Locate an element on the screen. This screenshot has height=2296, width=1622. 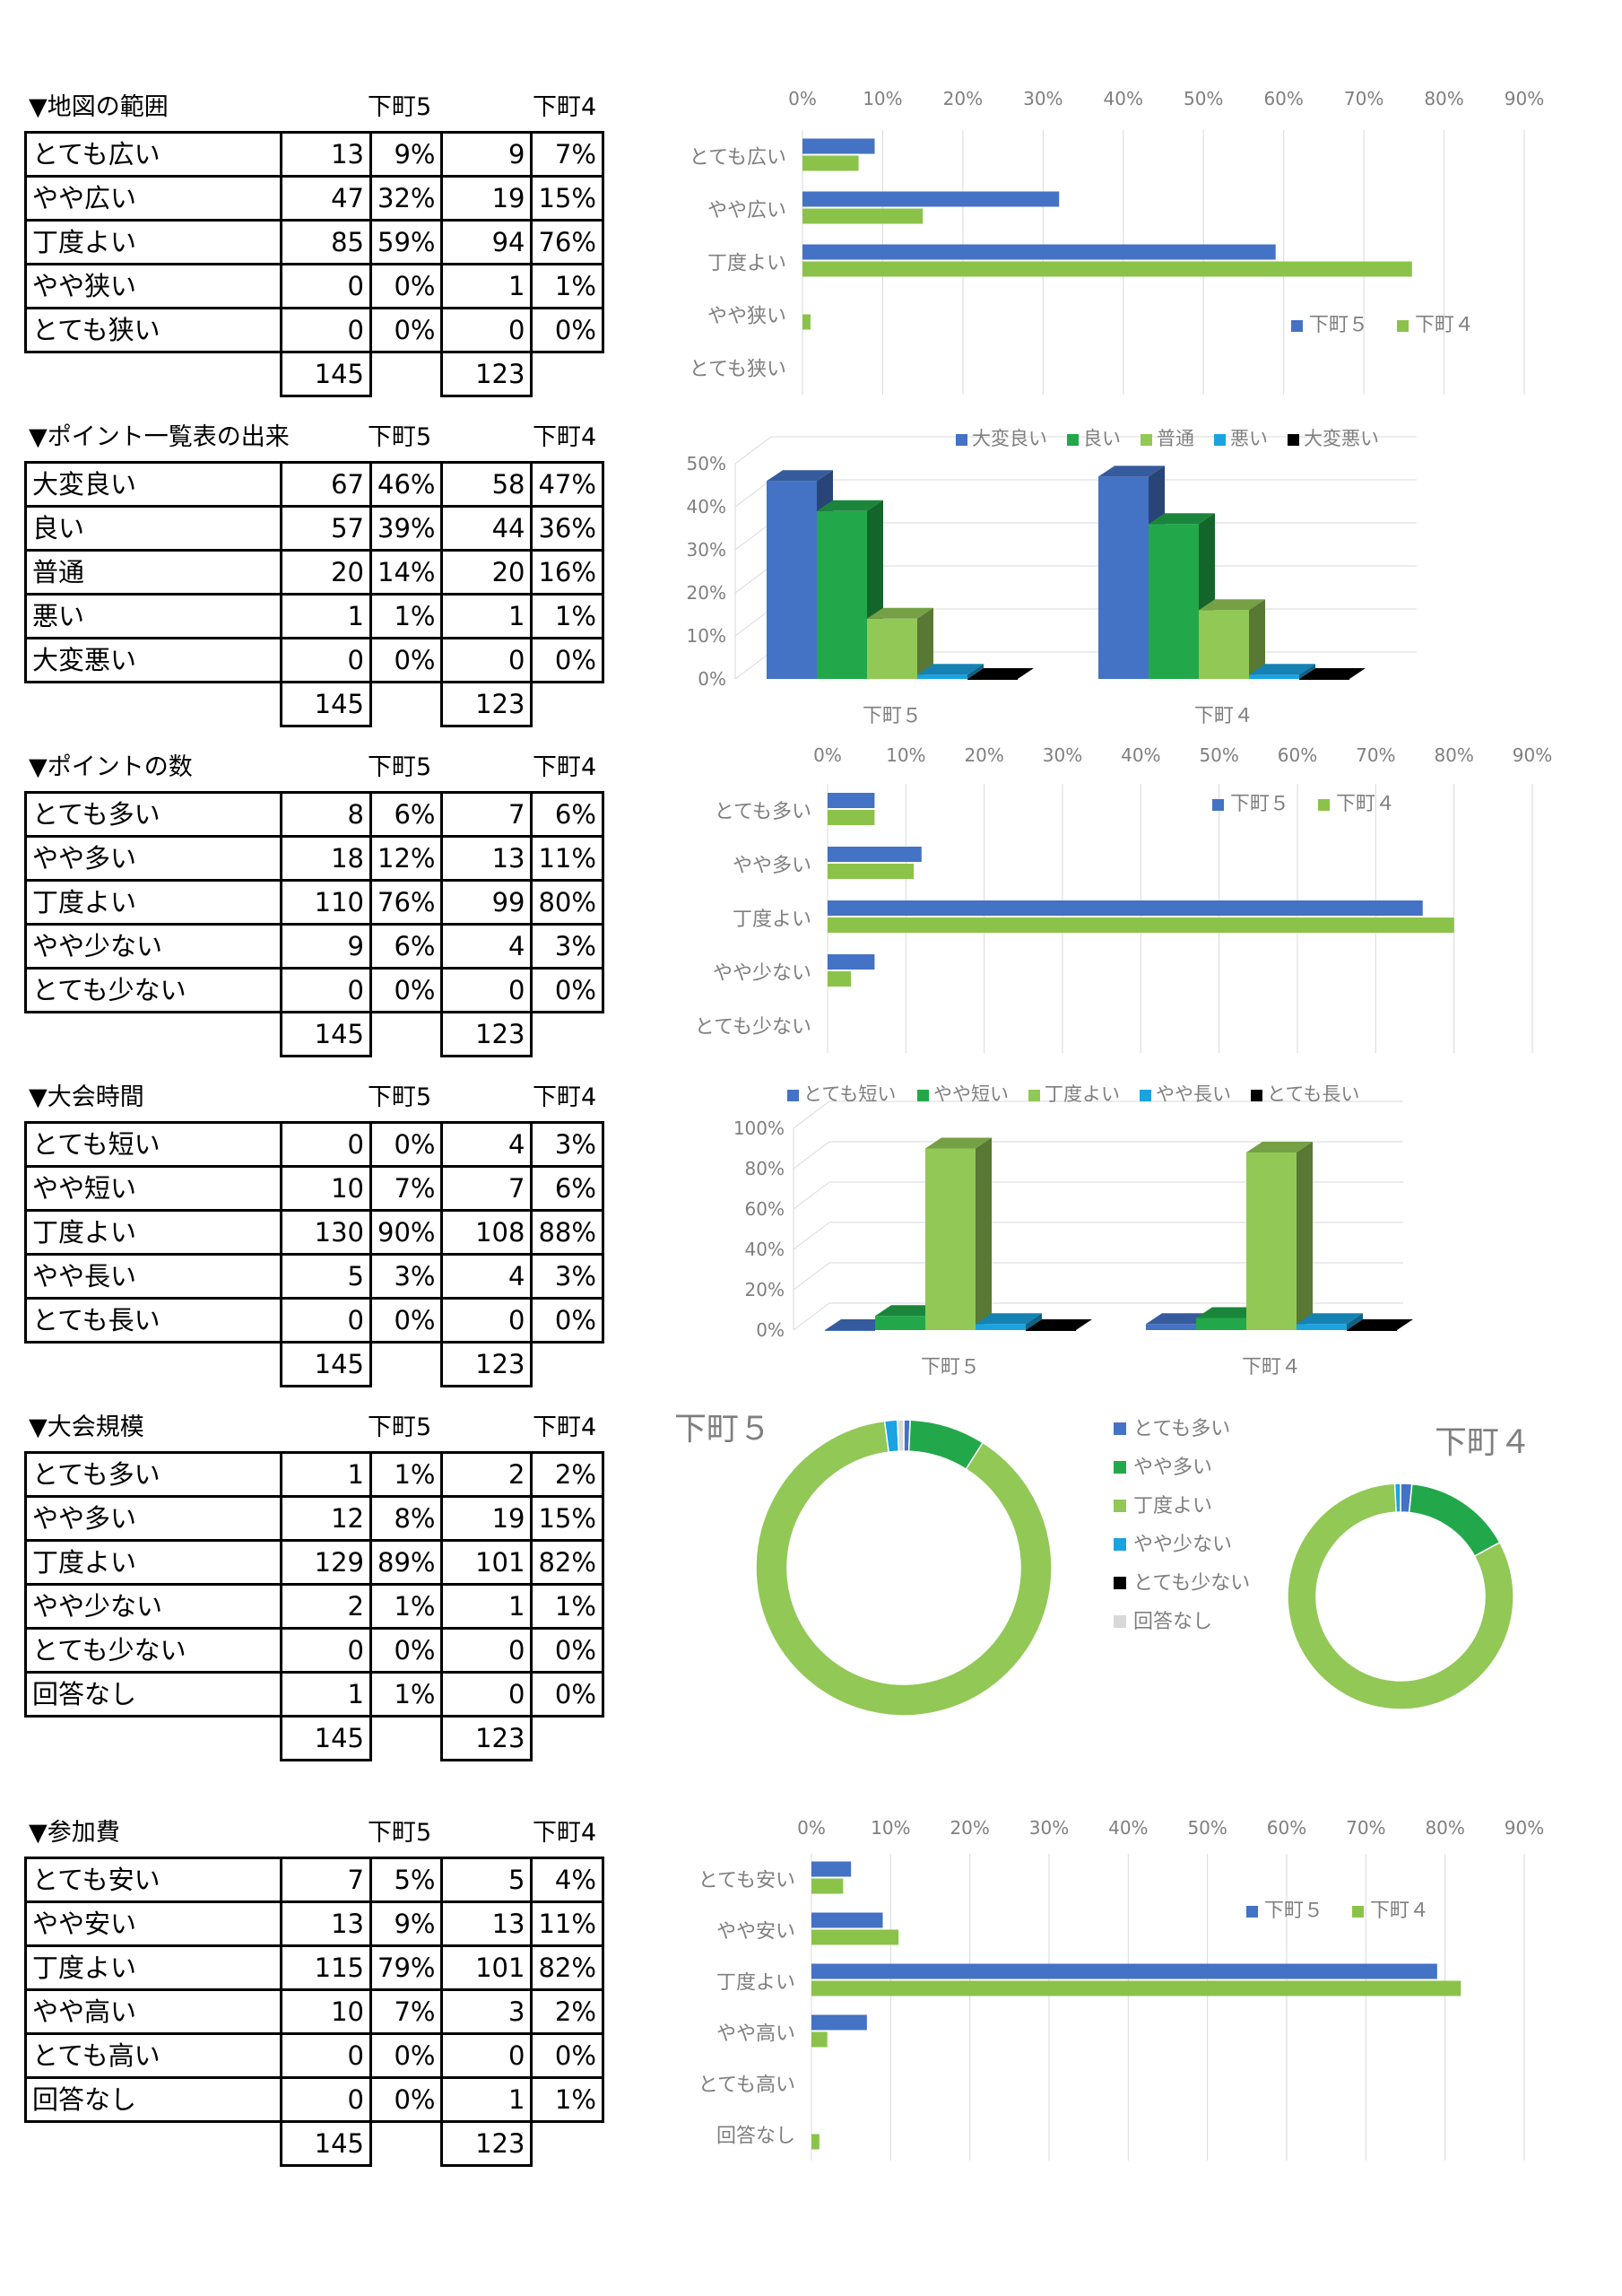
row-label: やや高い is located at coordinates (153, 2011).